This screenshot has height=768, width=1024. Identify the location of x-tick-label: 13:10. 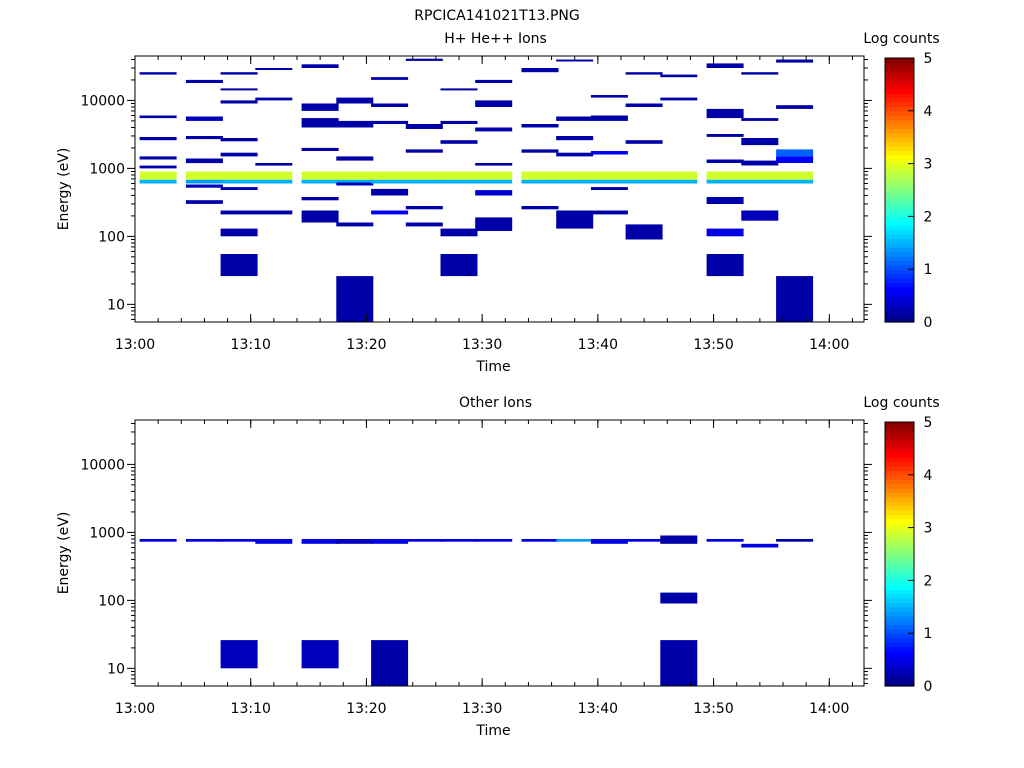
(251, 709).